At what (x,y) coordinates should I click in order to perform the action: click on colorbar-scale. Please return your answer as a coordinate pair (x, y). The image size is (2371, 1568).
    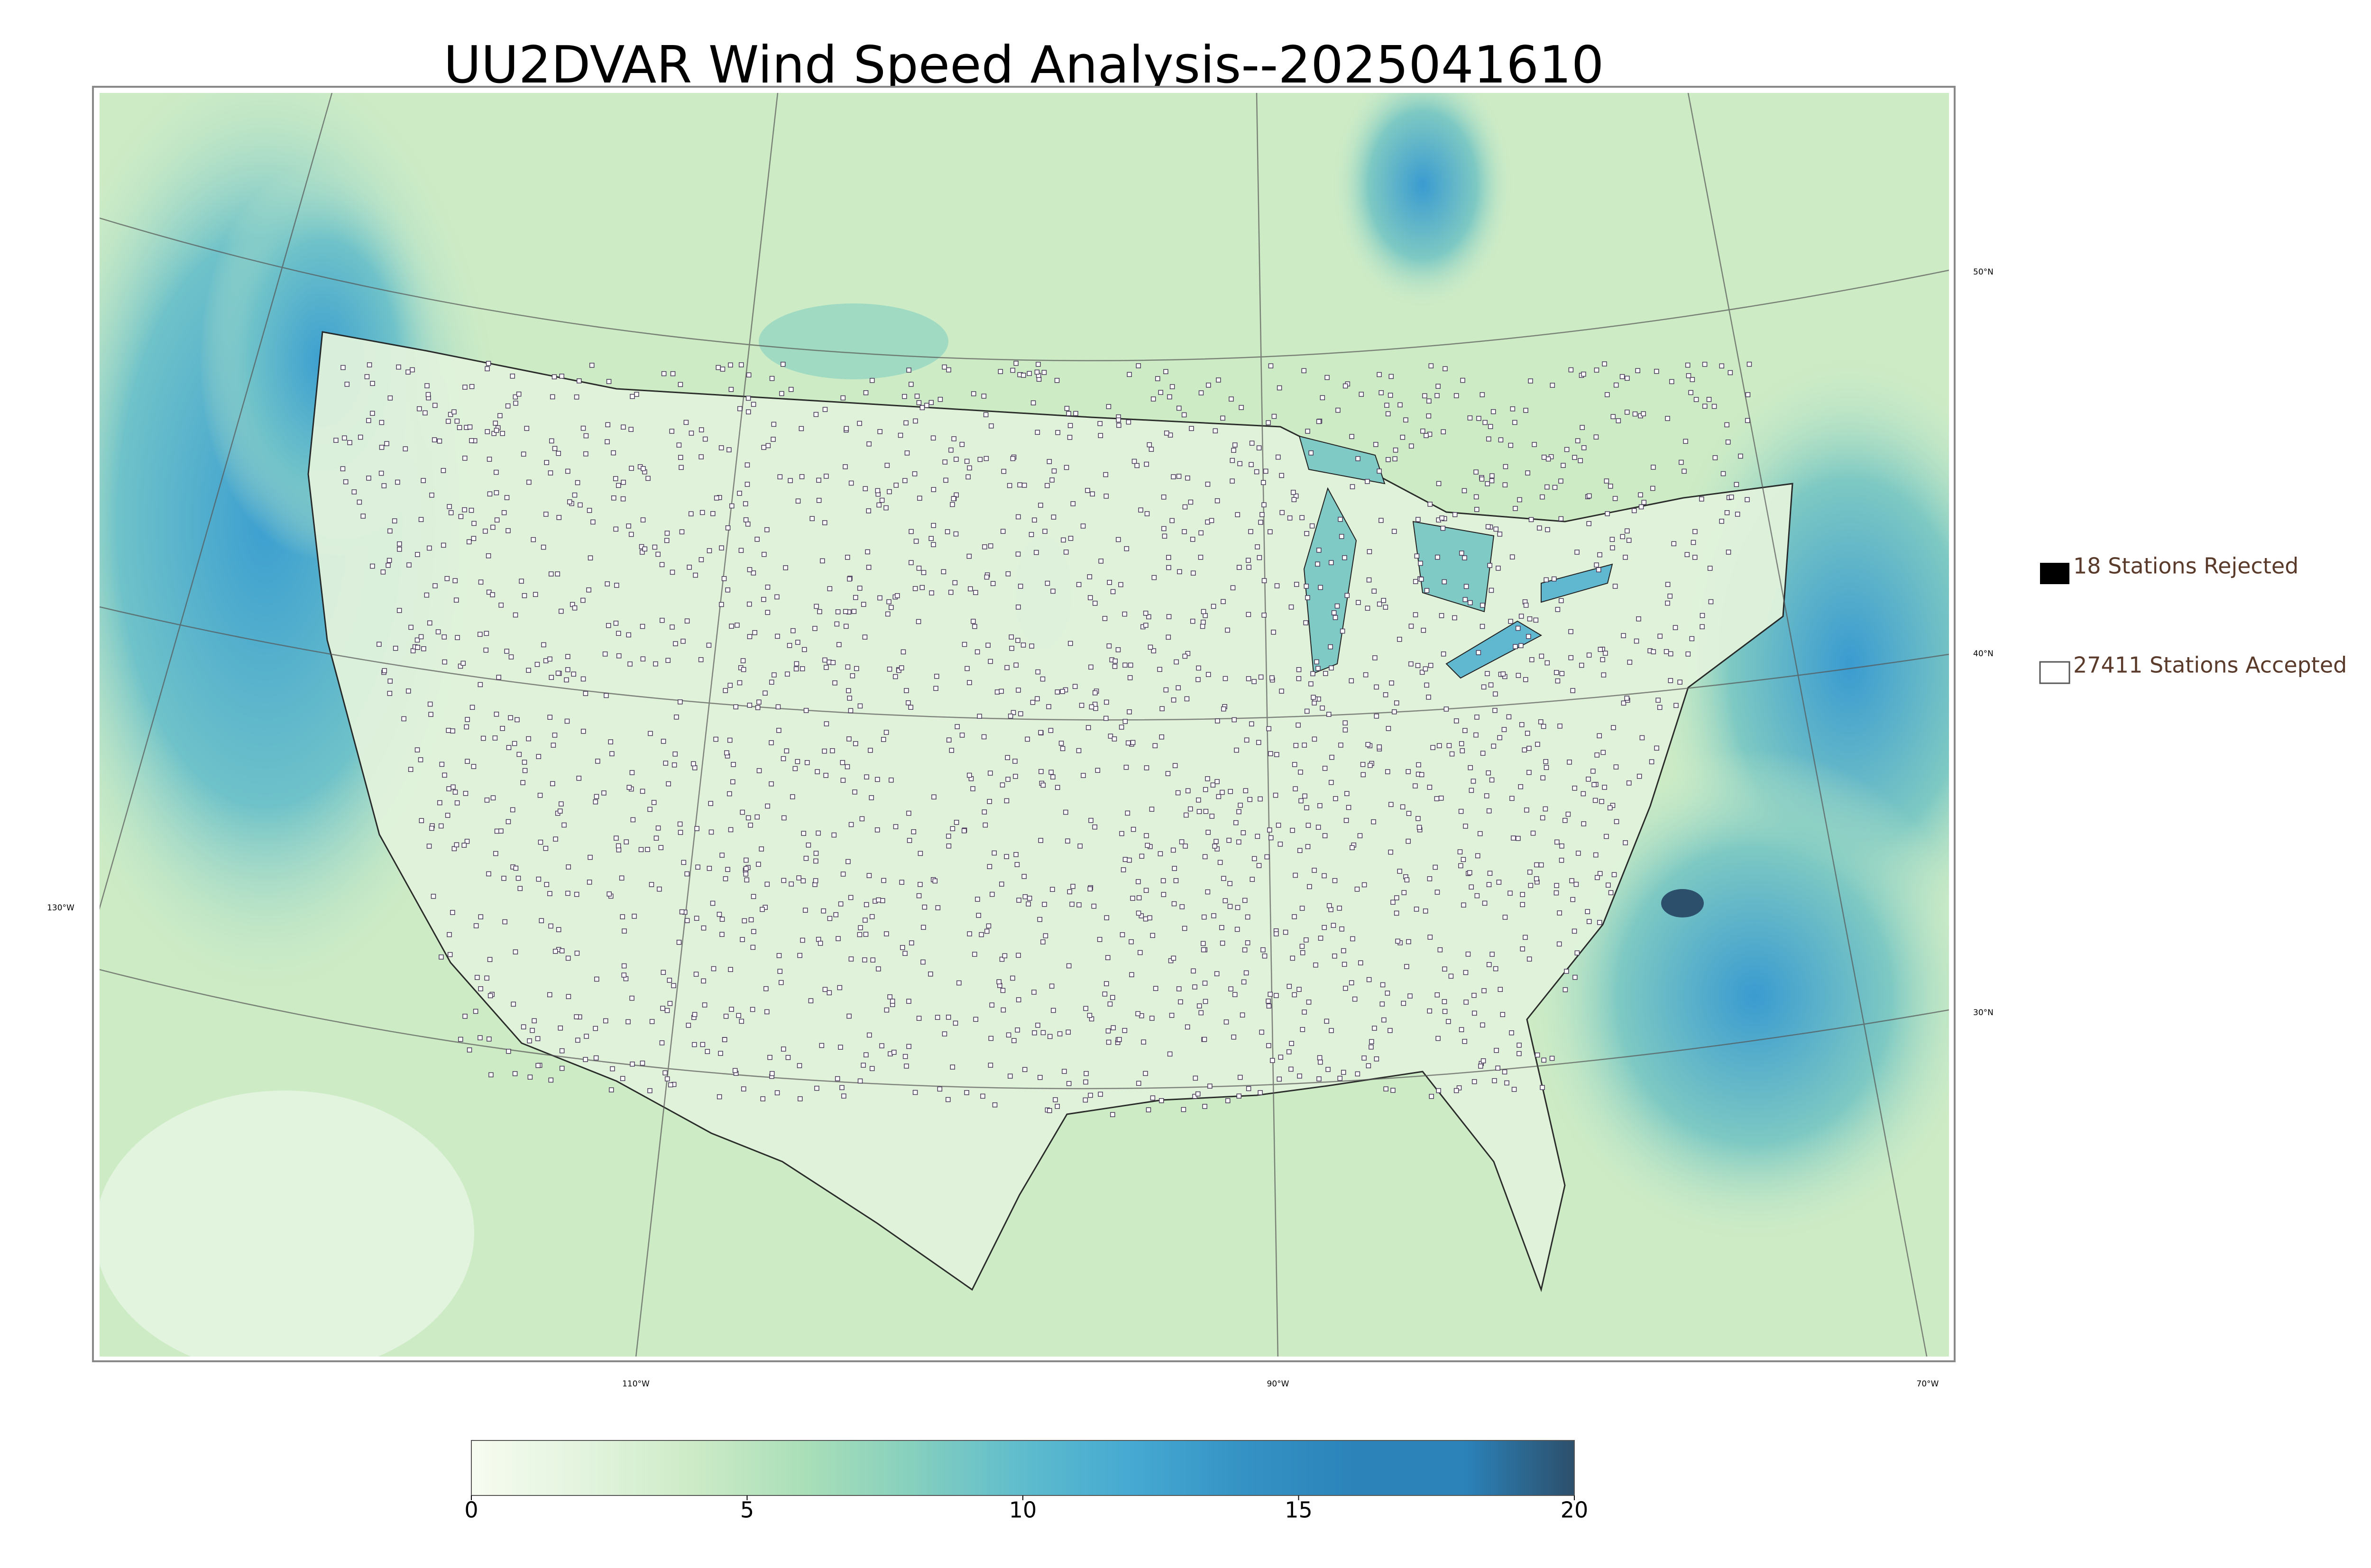
    Looking at the image, I should click on (1023, 1468).